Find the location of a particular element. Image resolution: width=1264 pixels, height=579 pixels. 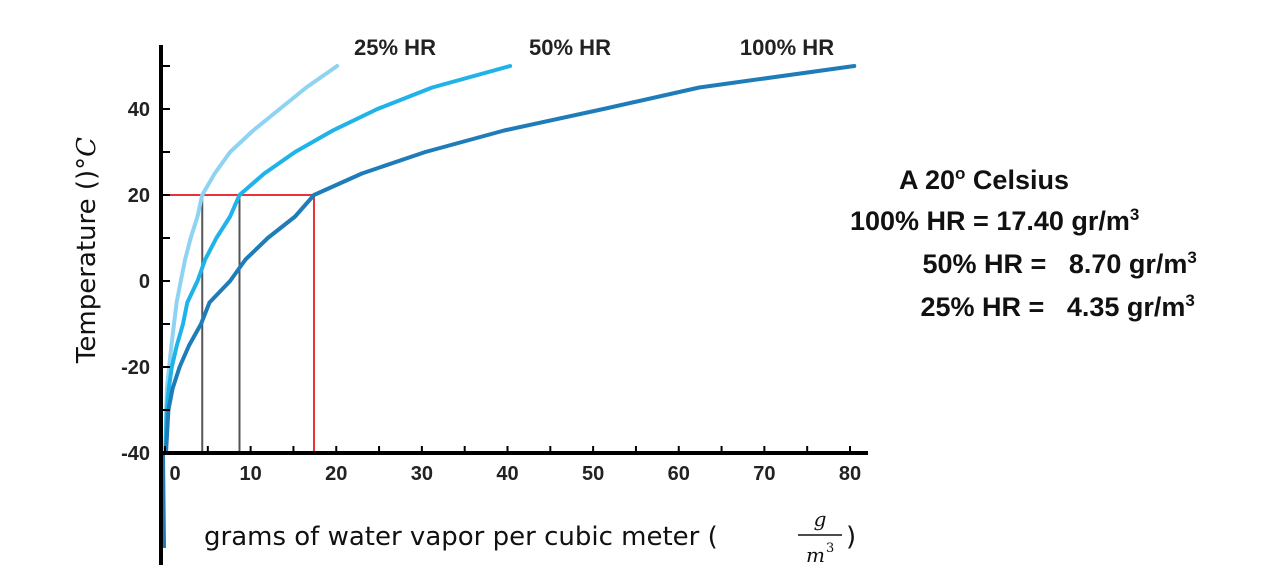

y-tick-label: 40 is located at coordinates (139, 110).